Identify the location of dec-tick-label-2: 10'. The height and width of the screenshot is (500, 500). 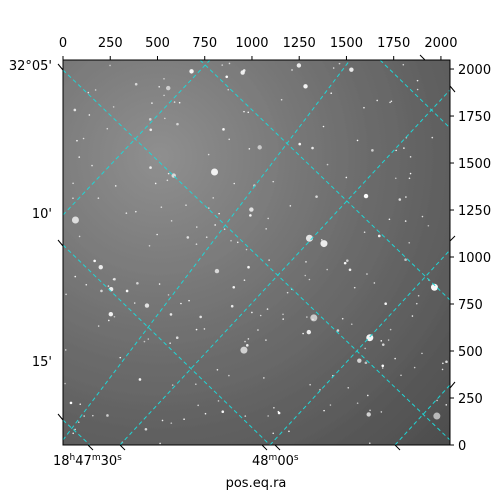
(42, 214).